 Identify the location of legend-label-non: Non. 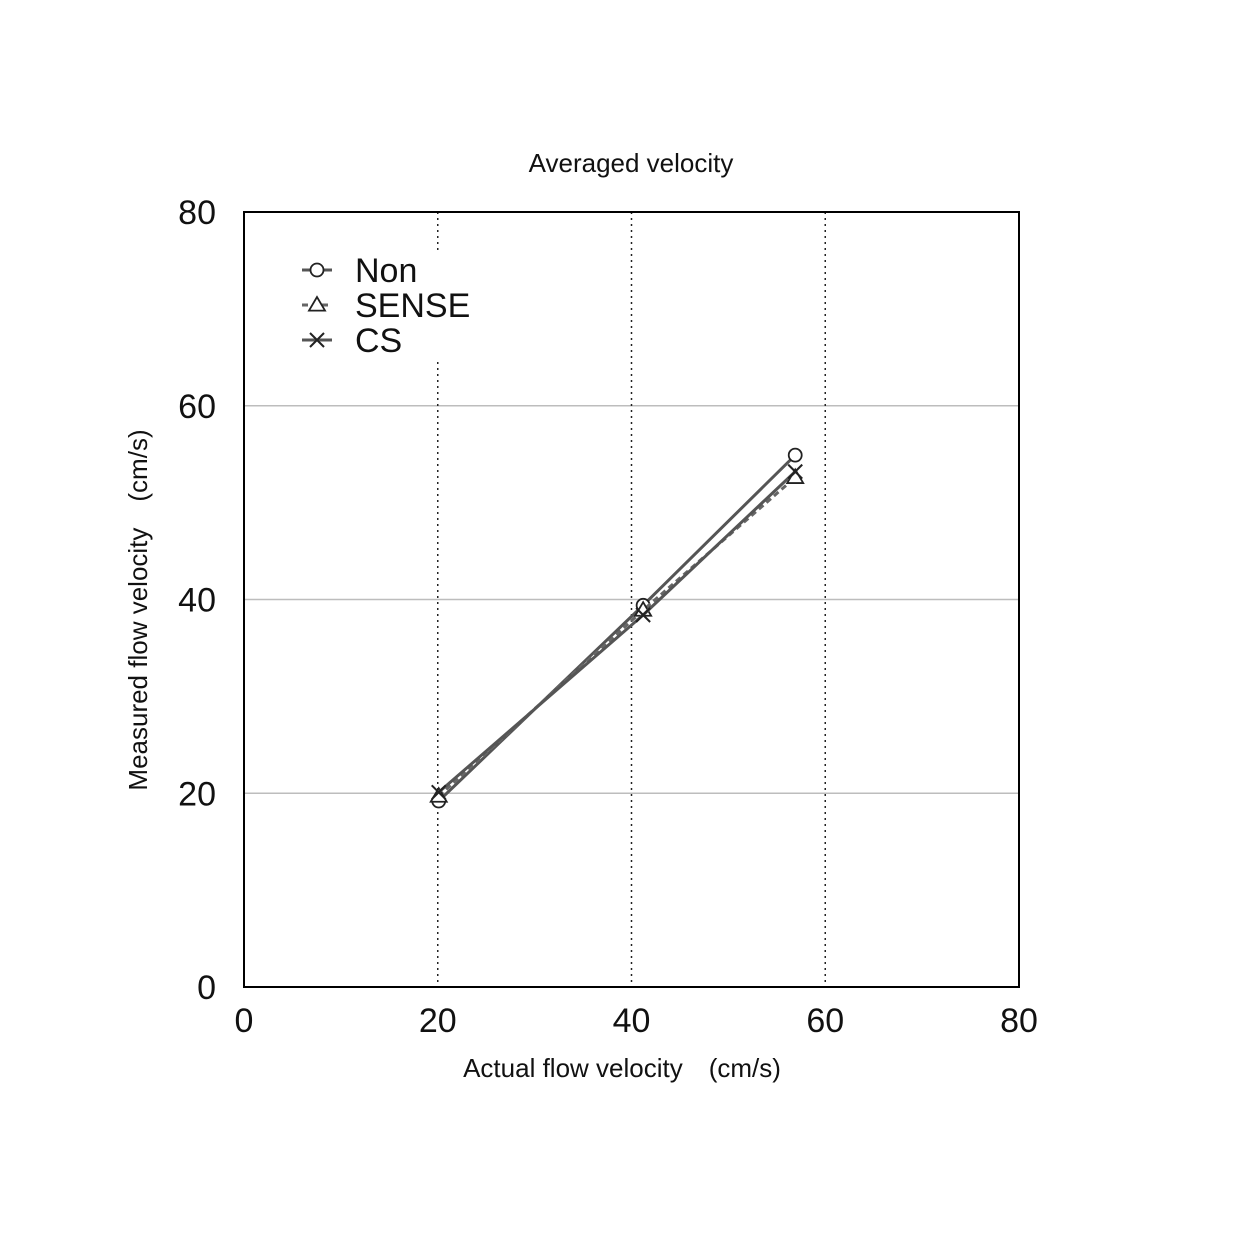
(386, 271).